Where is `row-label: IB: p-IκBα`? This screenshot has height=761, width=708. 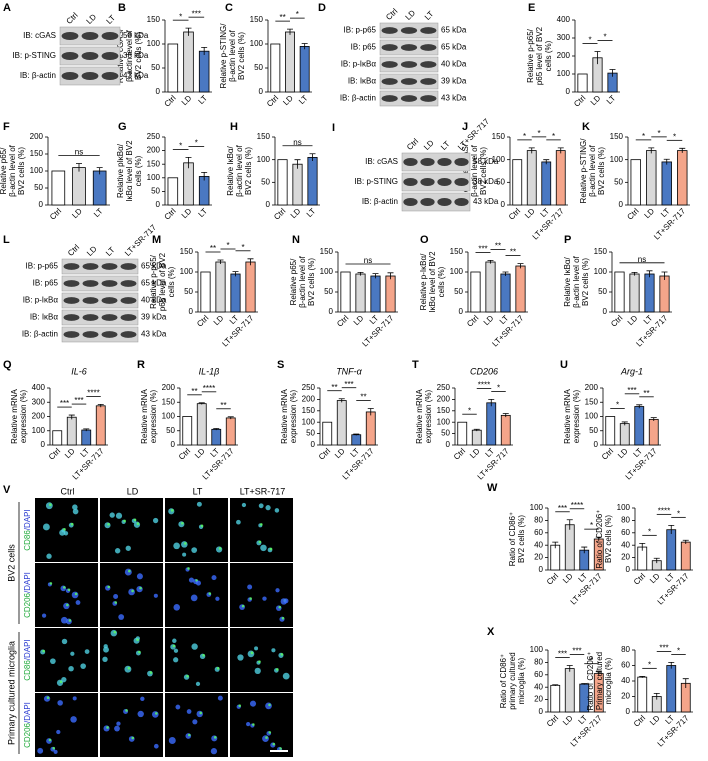
row-label: IB: p-IκBα is located at coordinates (41, 300).